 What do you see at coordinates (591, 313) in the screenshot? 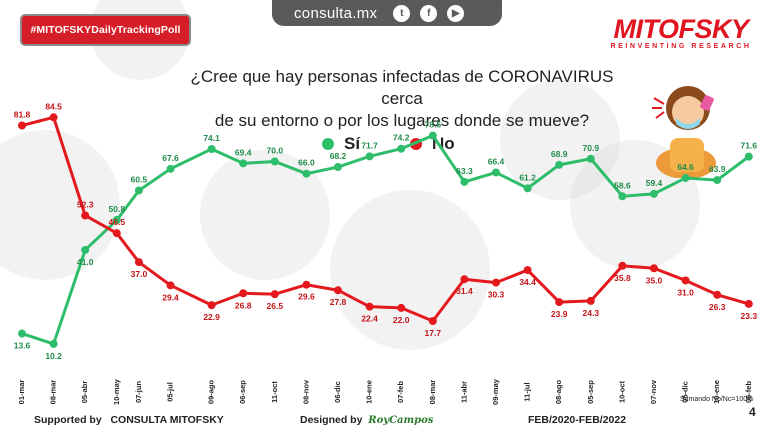
I see `data-label: 24.3` at bounding box center [591, 313].